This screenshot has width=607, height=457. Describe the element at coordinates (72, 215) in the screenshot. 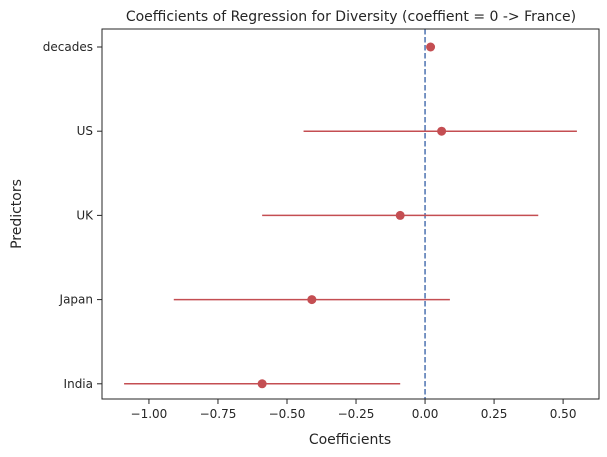

I see `y-axis: decades US UK Japan India` at that location.